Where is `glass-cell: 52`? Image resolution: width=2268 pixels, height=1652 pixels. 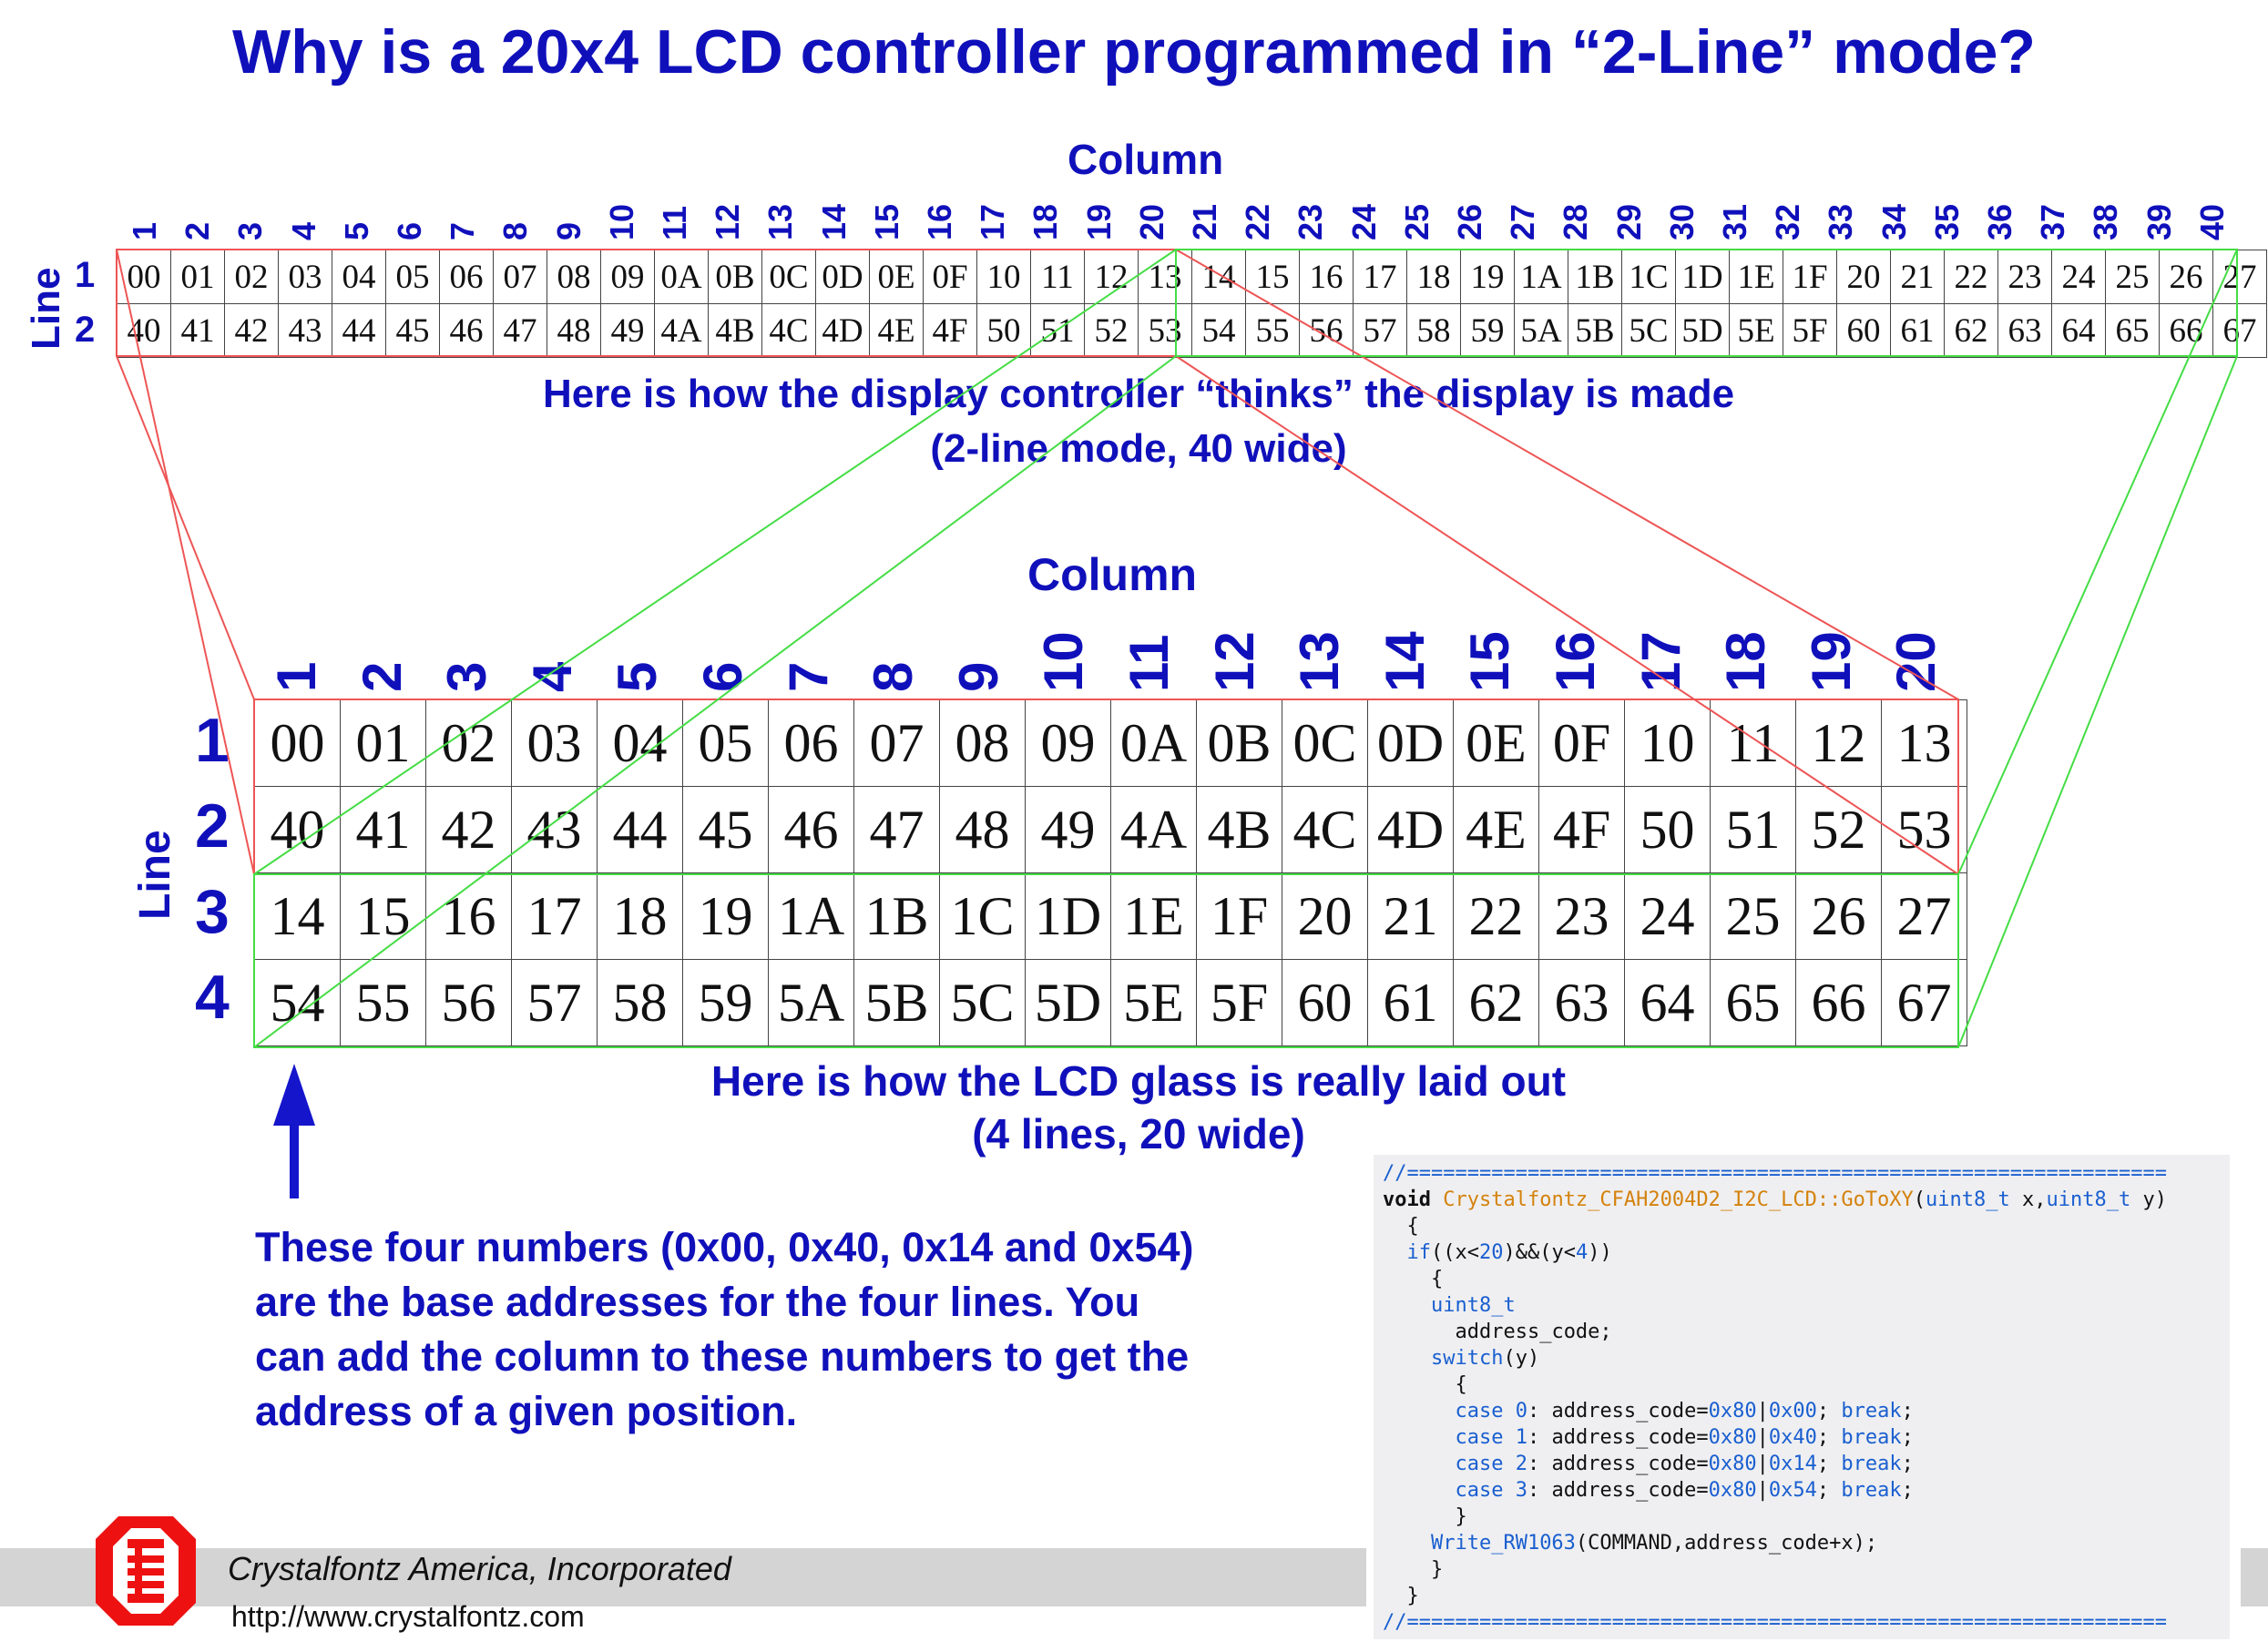
glass-cell: 52 is located at coordinates (1839, 829).